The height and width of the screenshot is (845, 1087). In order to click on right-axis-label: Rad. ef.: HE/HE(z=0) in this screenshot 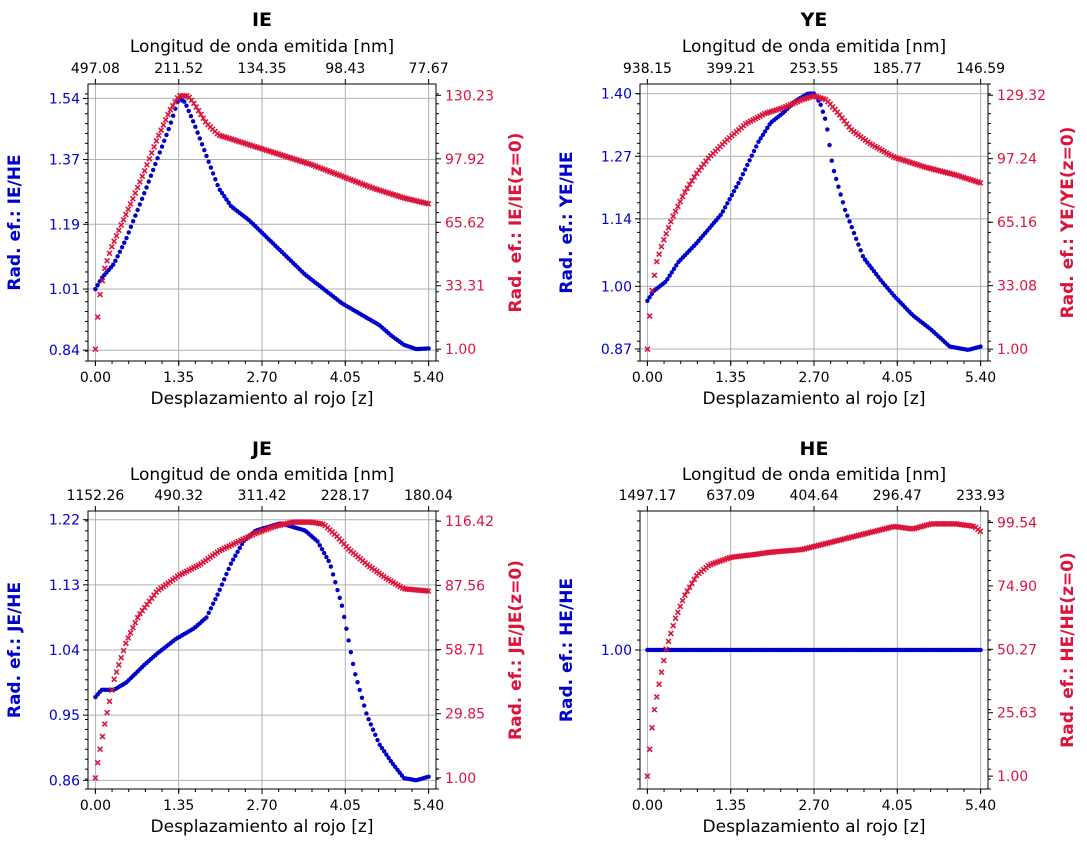, I will do `click(1068, 650)`.